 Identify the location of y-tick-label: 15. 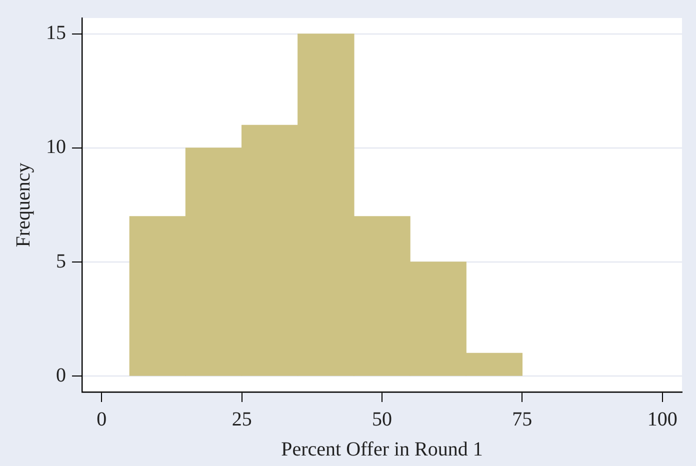
(56, 33).